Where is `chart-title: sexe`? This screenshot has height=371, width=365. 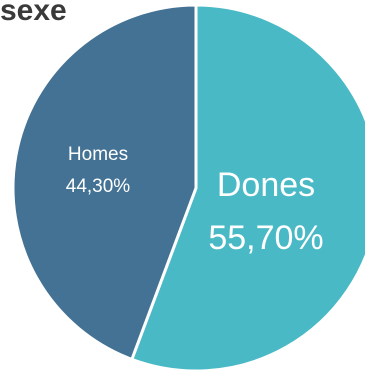
chart-title: sexe is located at coordinates (33, 13).